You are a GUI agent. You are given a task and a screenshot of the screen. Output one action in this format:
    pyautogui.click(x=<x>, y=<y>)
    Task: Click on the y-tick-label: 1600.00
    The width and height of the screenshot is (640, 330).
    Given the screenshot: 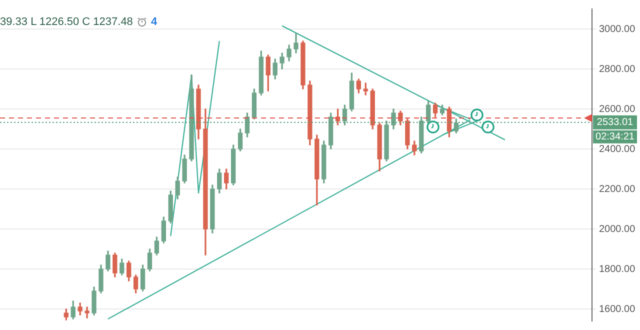 What is the action you would take?
    pyautogui.click(x=617, y=309)
    